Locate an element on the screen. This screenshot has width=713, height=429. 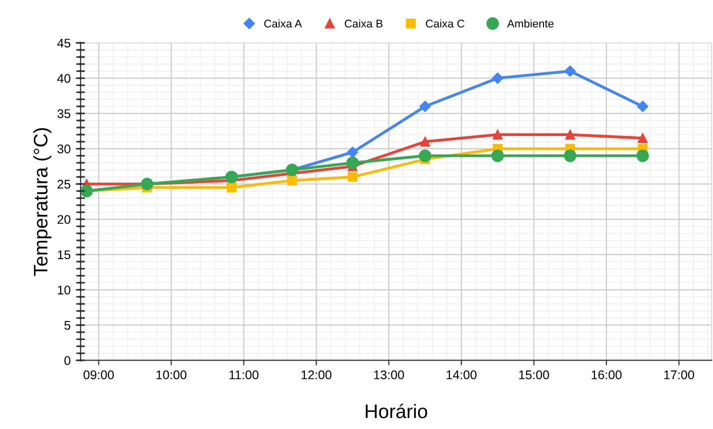
x-tick-label: 11:00 is located at coordinates (244, 375).